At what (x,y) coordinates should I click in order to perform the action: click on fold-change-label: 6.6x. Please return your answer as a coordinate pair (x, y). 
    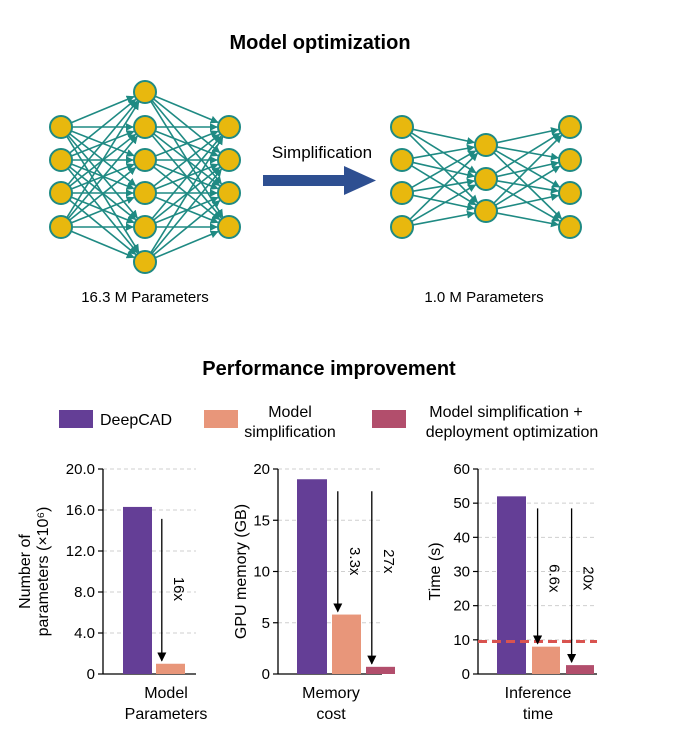
    Looking at the image, I should click on (554, 578).